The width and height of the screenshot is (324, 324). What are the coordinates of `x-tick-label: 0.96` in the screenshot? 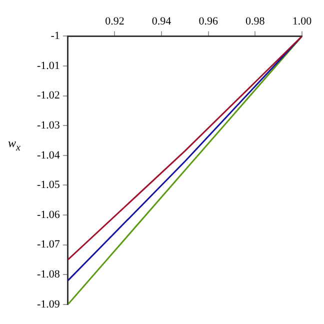 It's located at (208, 21).